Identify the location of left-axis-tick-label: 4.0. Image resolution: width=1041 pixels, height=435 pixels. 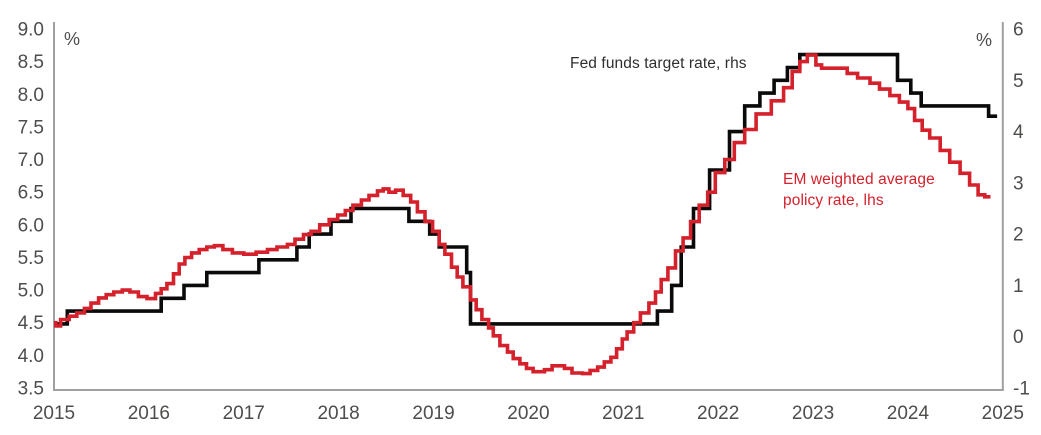
(31, 356).